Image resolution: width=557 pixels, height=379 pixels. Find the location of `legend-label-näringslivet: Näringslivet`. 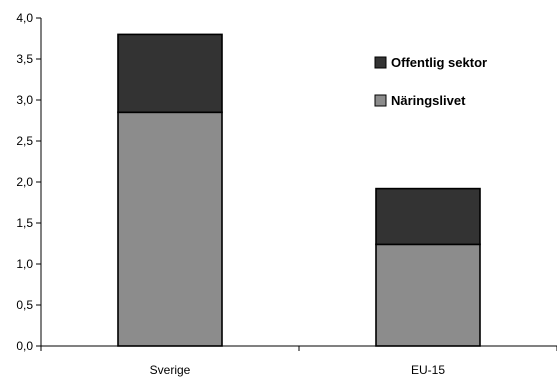

legend-label-näringslivet: Näringslivet is located at coordinates (428, 100).